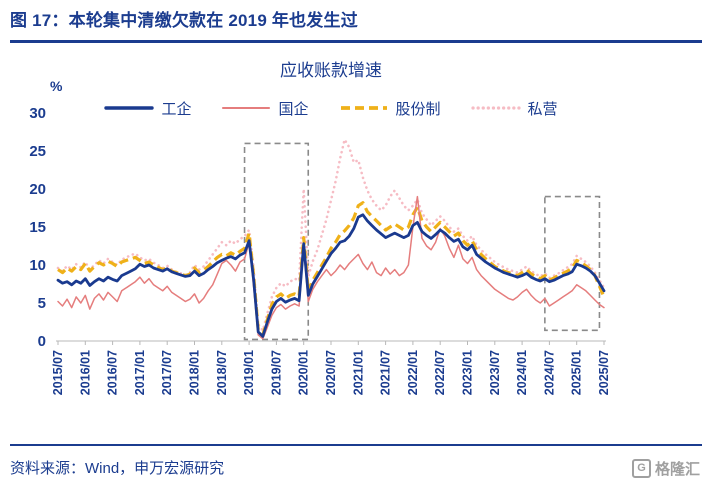  What do you see at coordinates (418, 109) in the screenshot?
I see `legend-label: 股份制` at bounding box center [418, 109].